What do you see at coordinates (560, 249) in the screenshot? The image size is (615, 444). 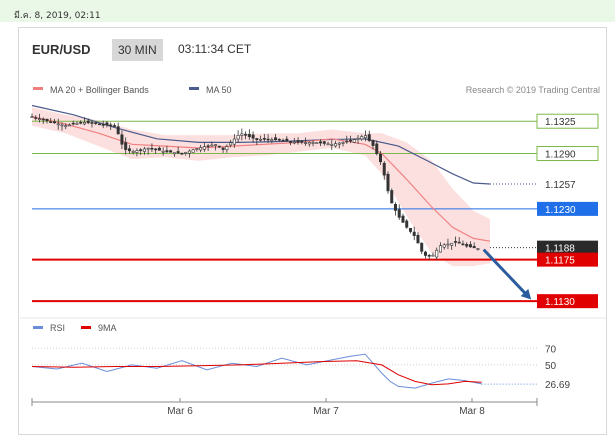 I see `level-label-1.1188: 1.1188` at bounding box center [560, 249].